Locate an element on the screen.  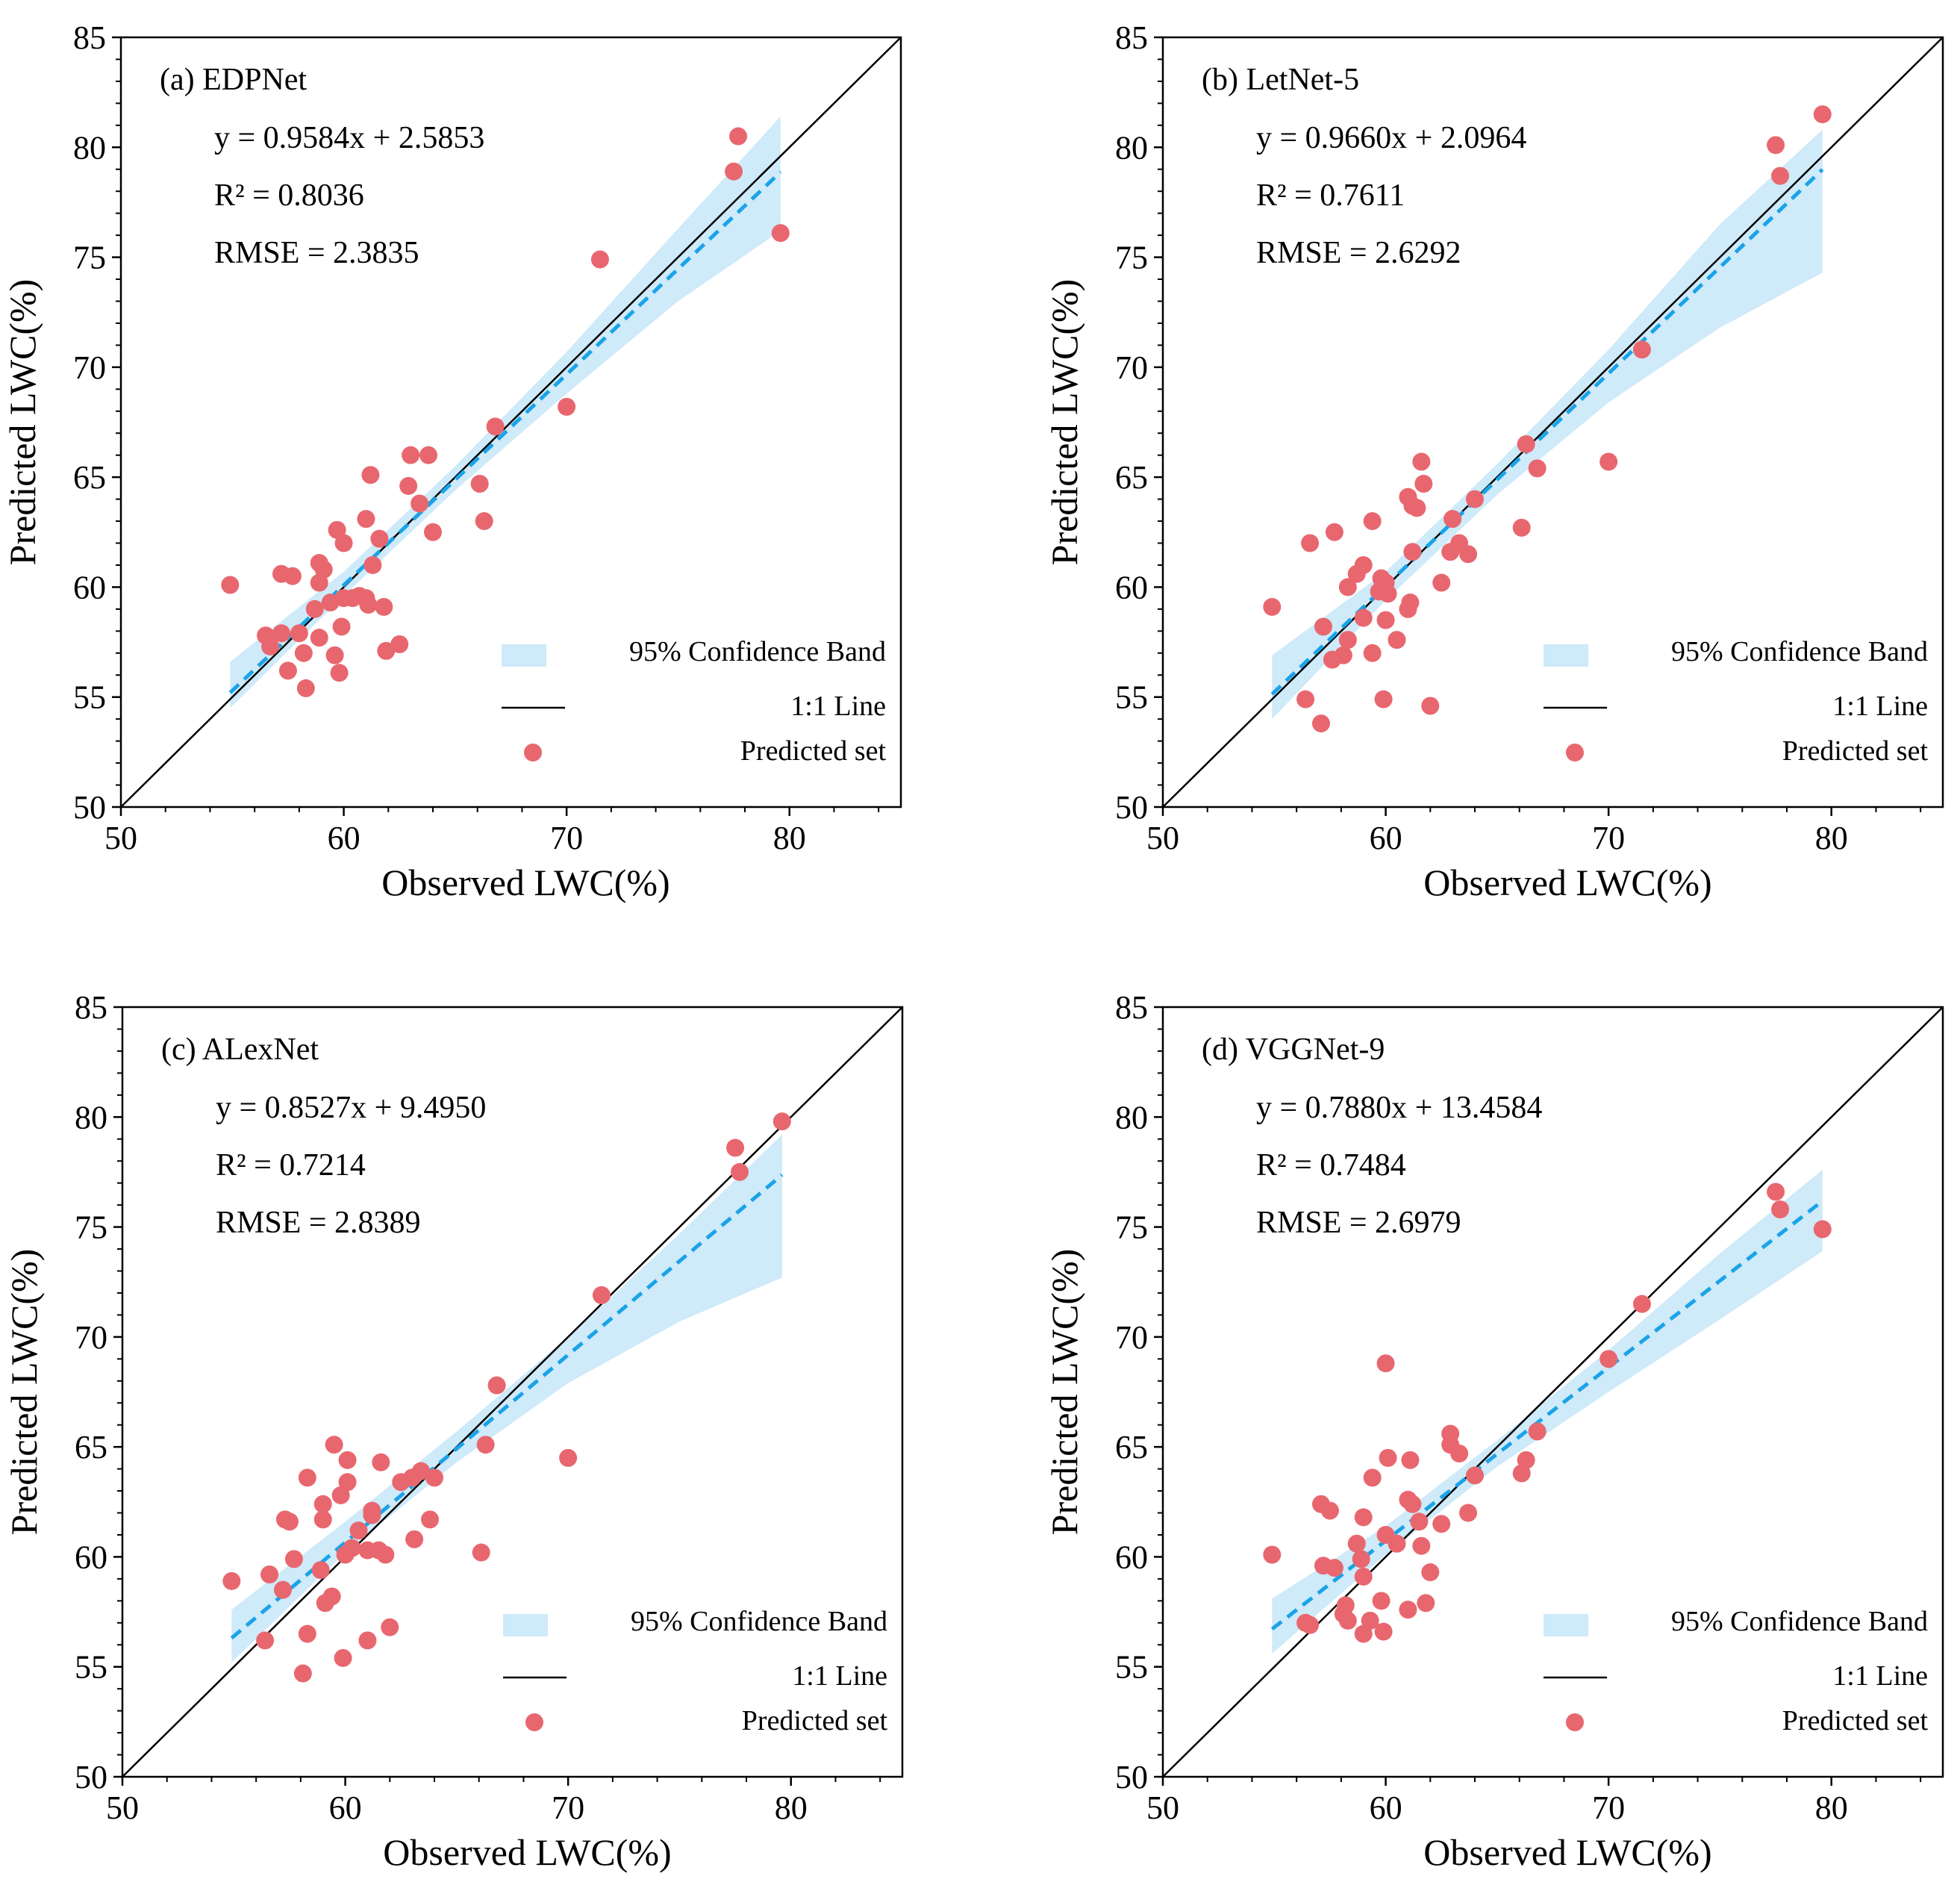
legend-label: 1:1 Line is located at coordinates (839, 1676).